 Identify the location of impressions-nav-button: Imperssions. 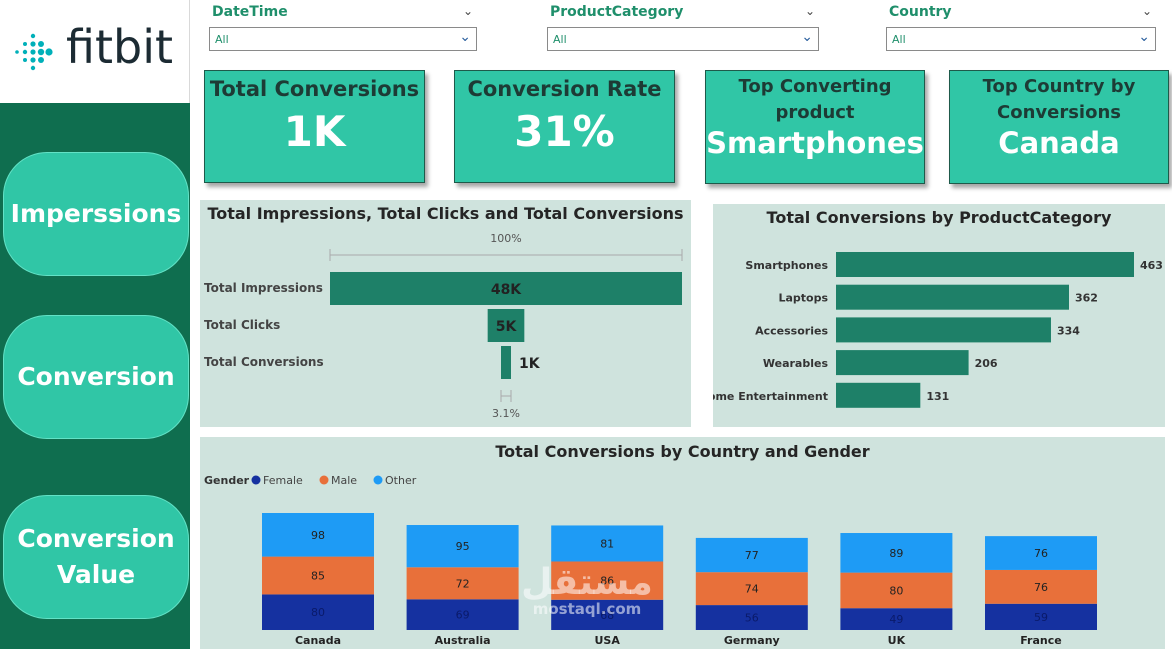
(96, 214).